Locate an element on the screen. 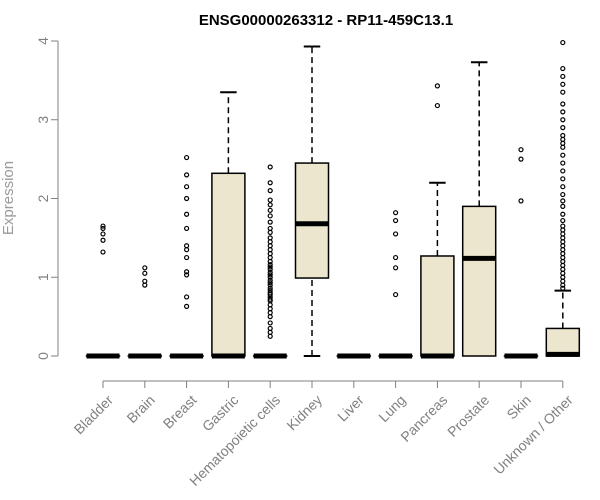 This screenshot has height=500, width=600. y-tick-label: 4 is located at coordinates (43, 41).